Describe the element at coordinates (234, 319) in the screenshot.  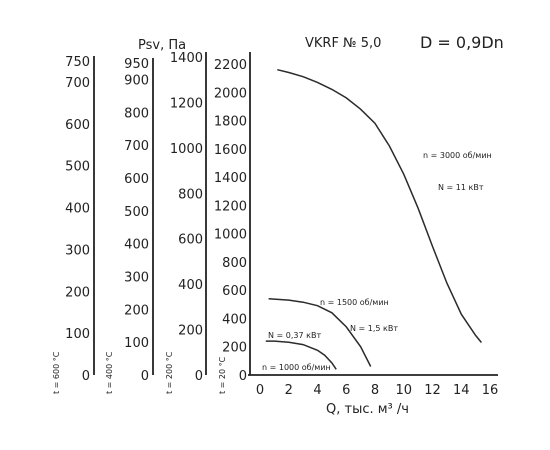
I see `y-tick-label: 400` at that location.